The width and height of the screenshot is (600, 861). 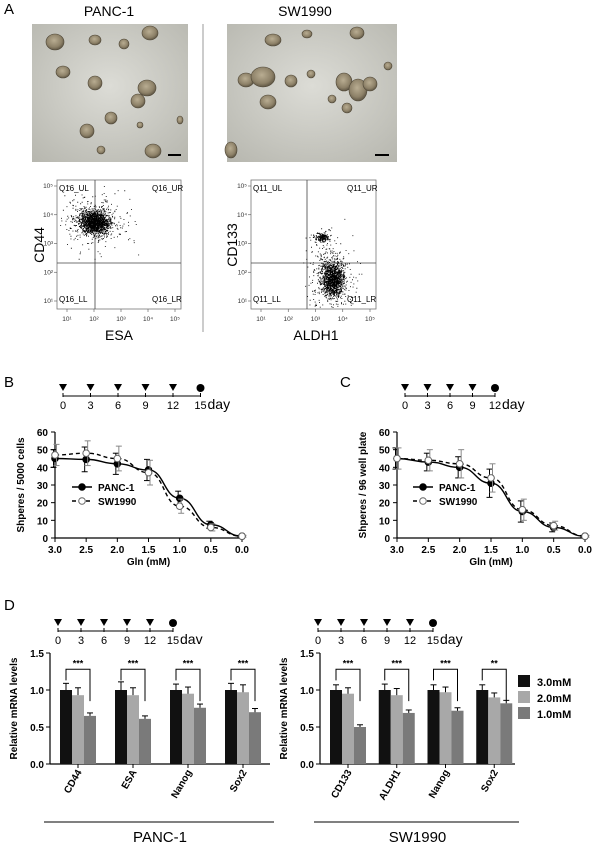 I want to click on quadrant-label: Q11_LR, so click(x=361, y=299).